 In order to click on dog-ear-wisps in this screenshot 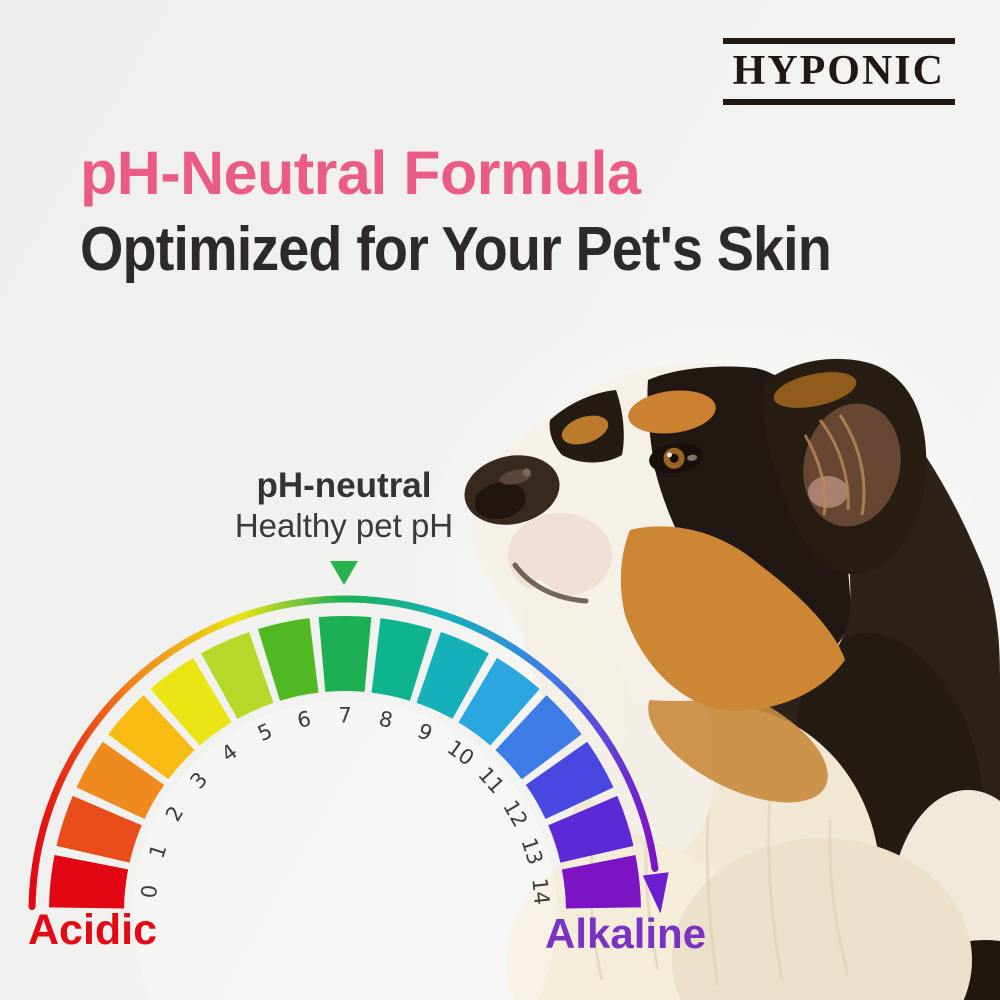, I will do `click(834, 465)`.